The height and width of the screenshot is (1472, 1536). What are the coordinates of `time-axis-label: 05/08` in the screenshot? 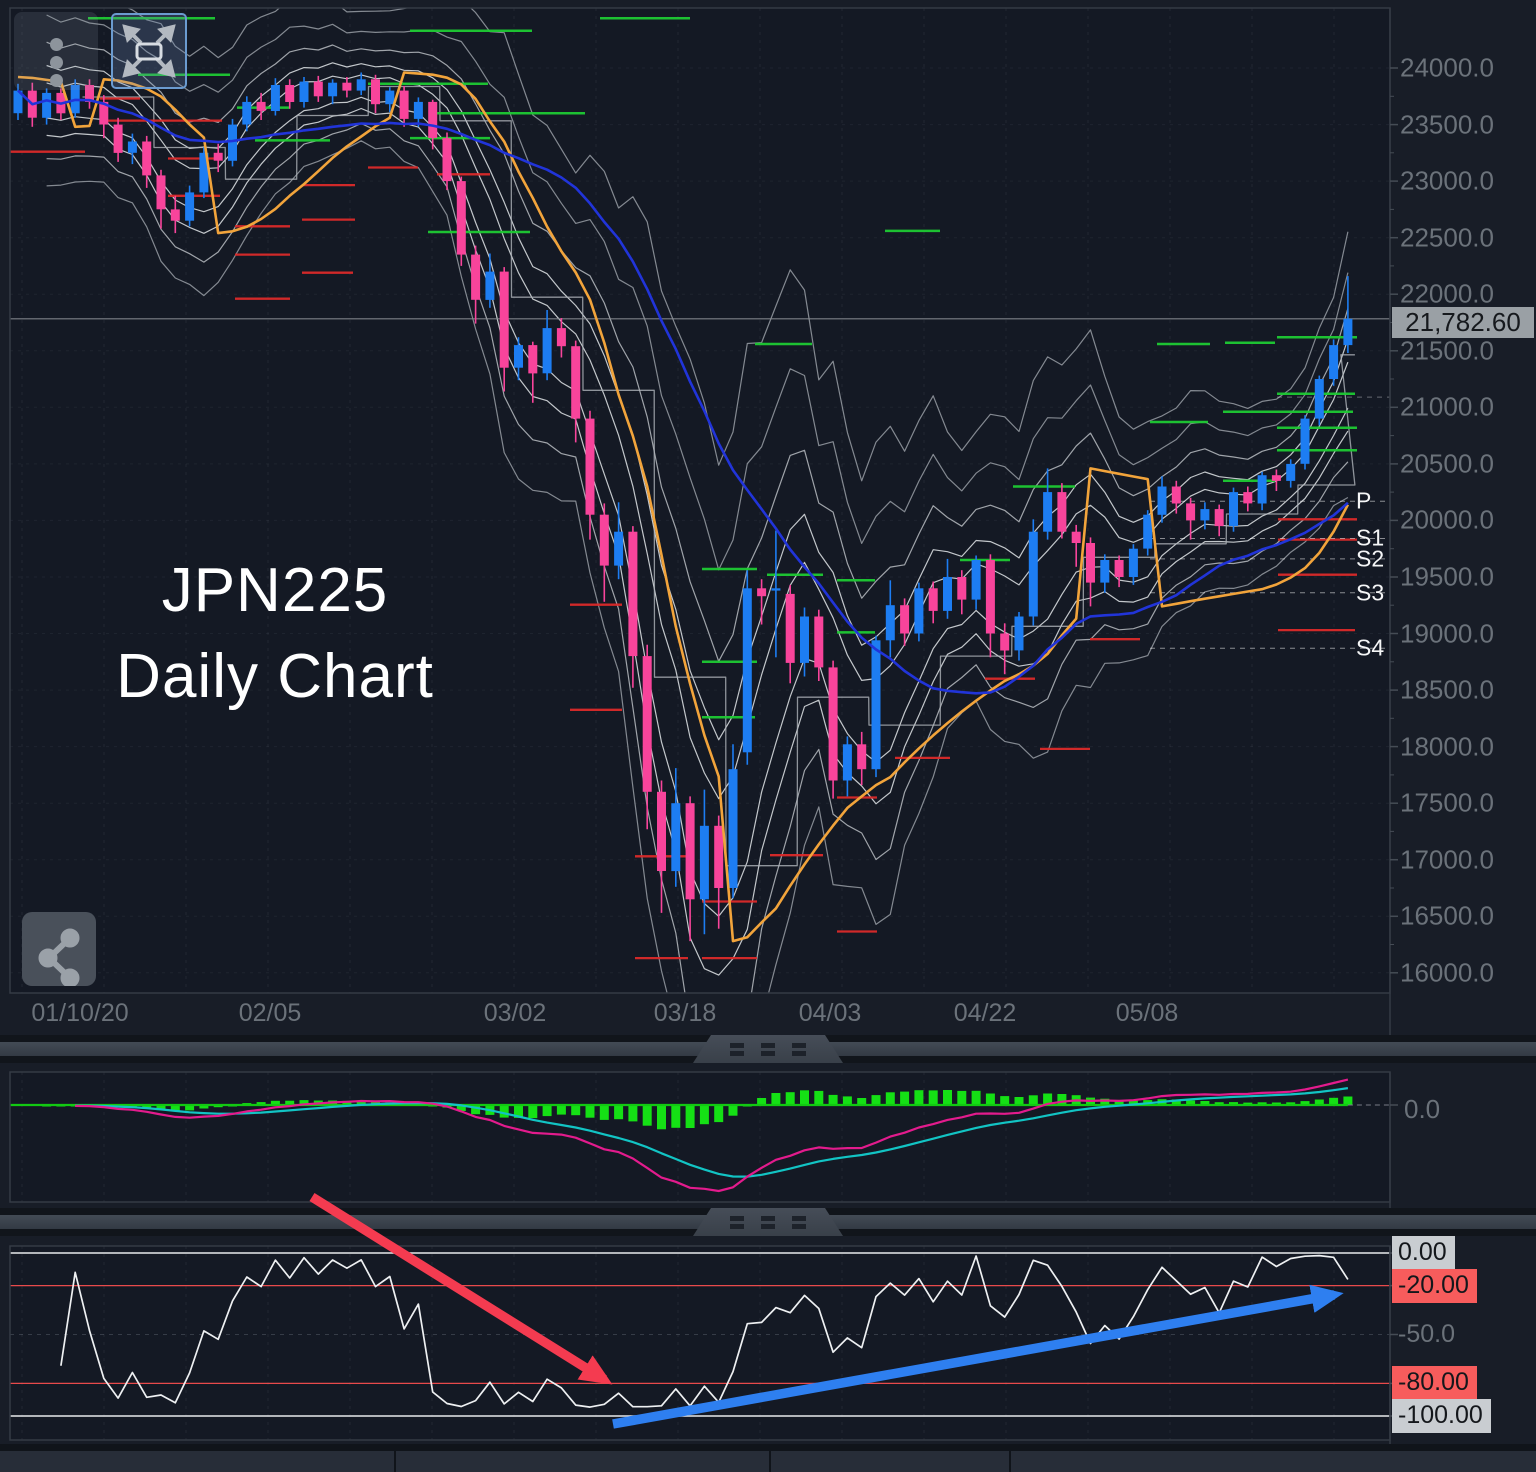 It's located at (1147, 1013).